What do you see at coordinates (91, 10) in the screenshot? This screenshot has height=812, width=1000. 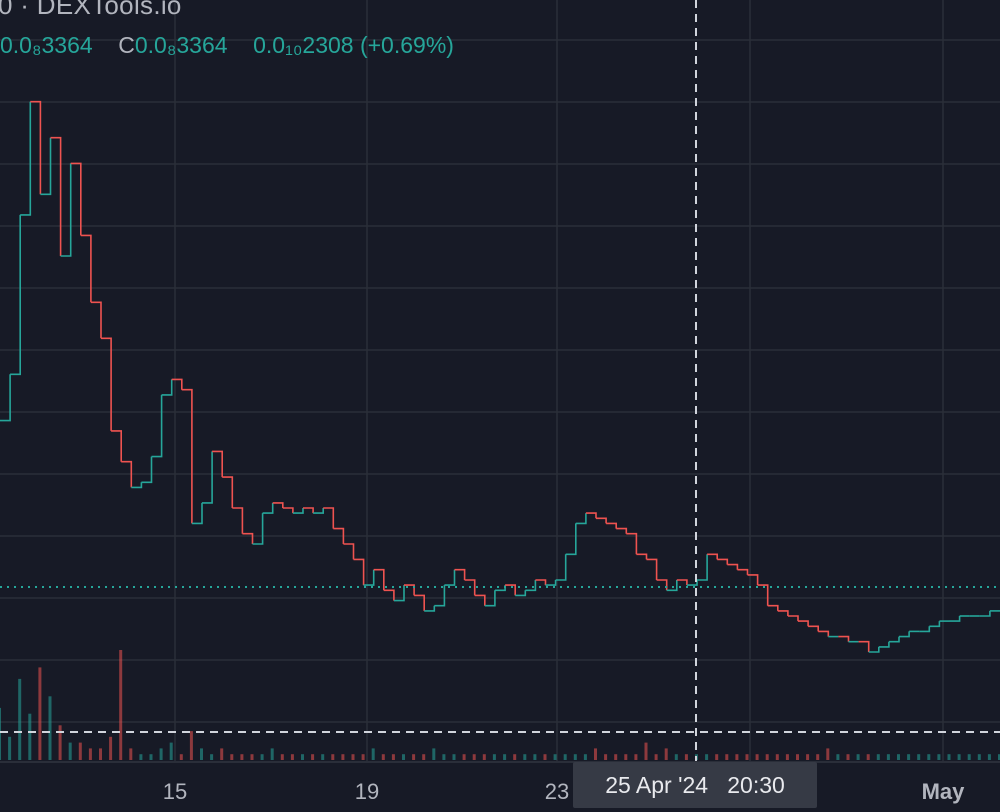 I see `legend-title: 0 · DEXTools.io` at bounding box center [91, 10].